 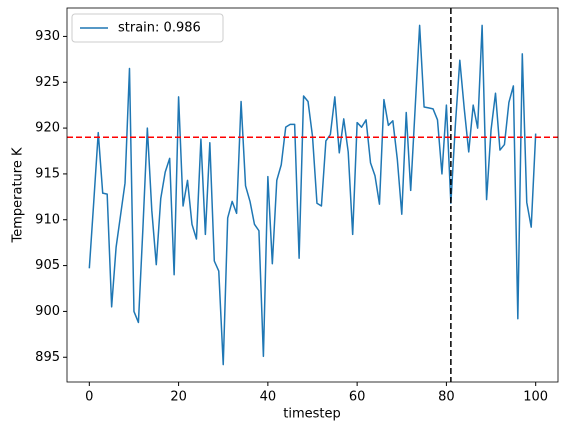 I want to click on y-tick-label: 925, so click(x=47, y=82).